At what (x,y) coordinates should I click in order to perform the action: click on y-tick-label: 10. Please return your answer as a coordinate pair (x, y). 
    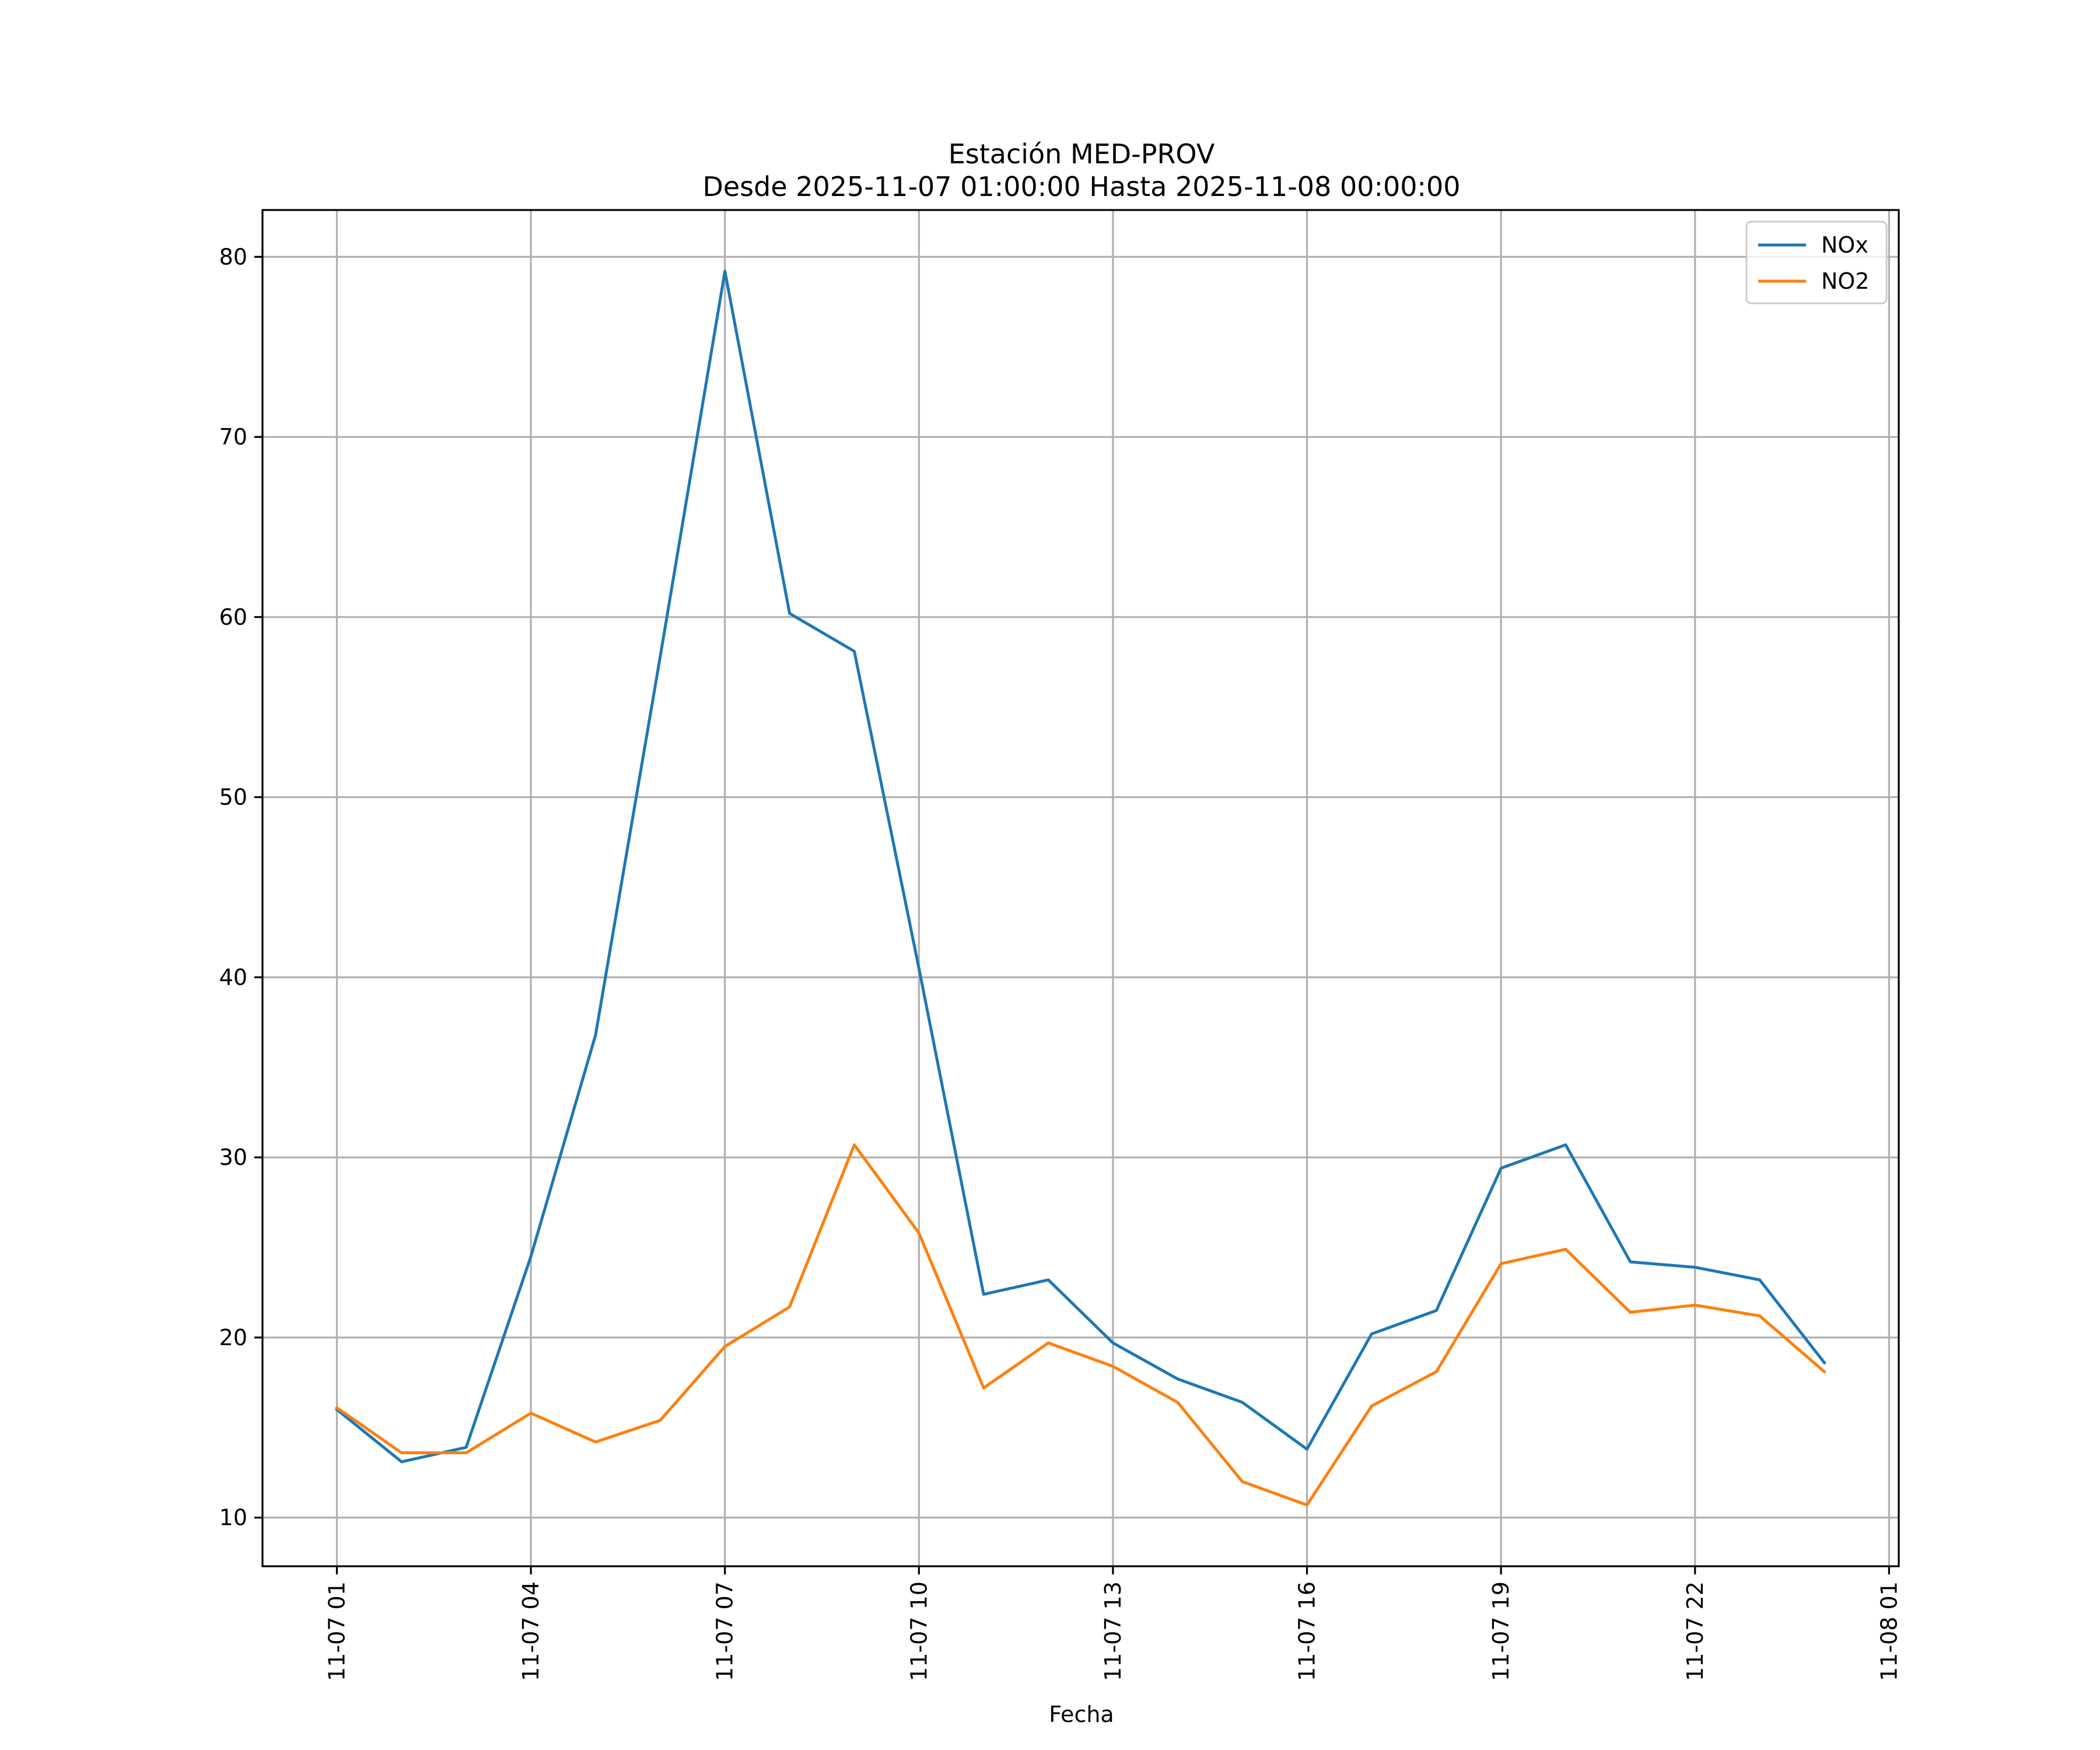
    Looking at the image, I should click on (233, 1518).